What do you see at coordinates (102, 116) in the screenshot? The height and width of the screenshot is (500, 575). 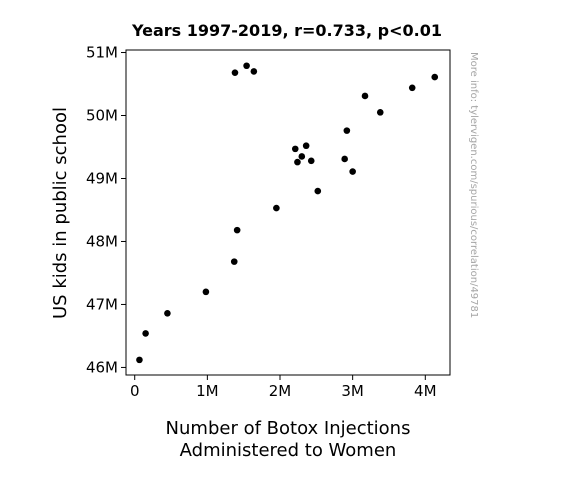 I see `y-tick-label: 50M` at bounding box center [102, 116].